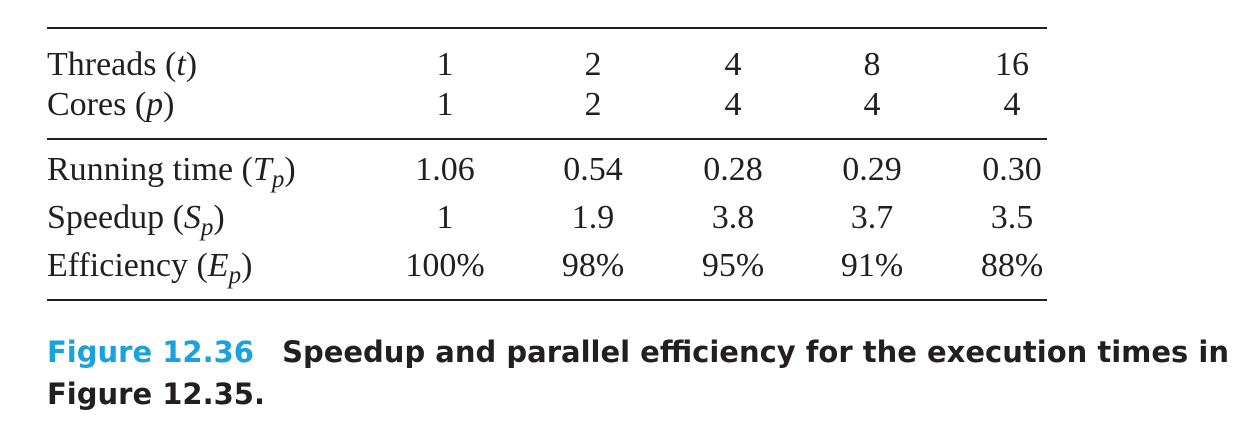  Describe the element at coordinates (218, 265) in the screenshot. I see `label-var: E` at that location.